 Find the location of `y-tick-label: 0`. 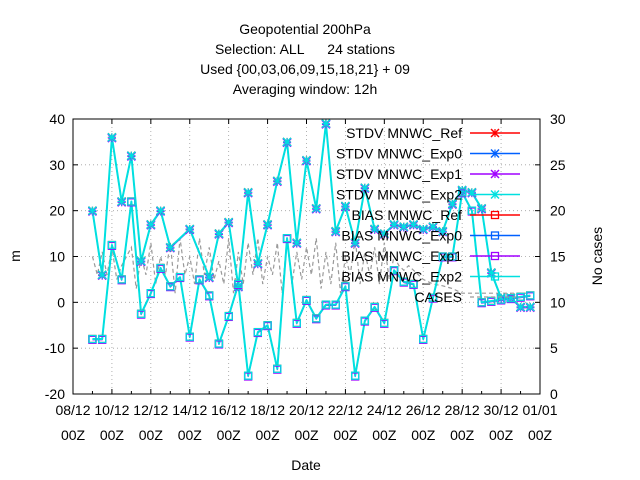

y-tick-label: 0 is located at coordinates (61, 302).